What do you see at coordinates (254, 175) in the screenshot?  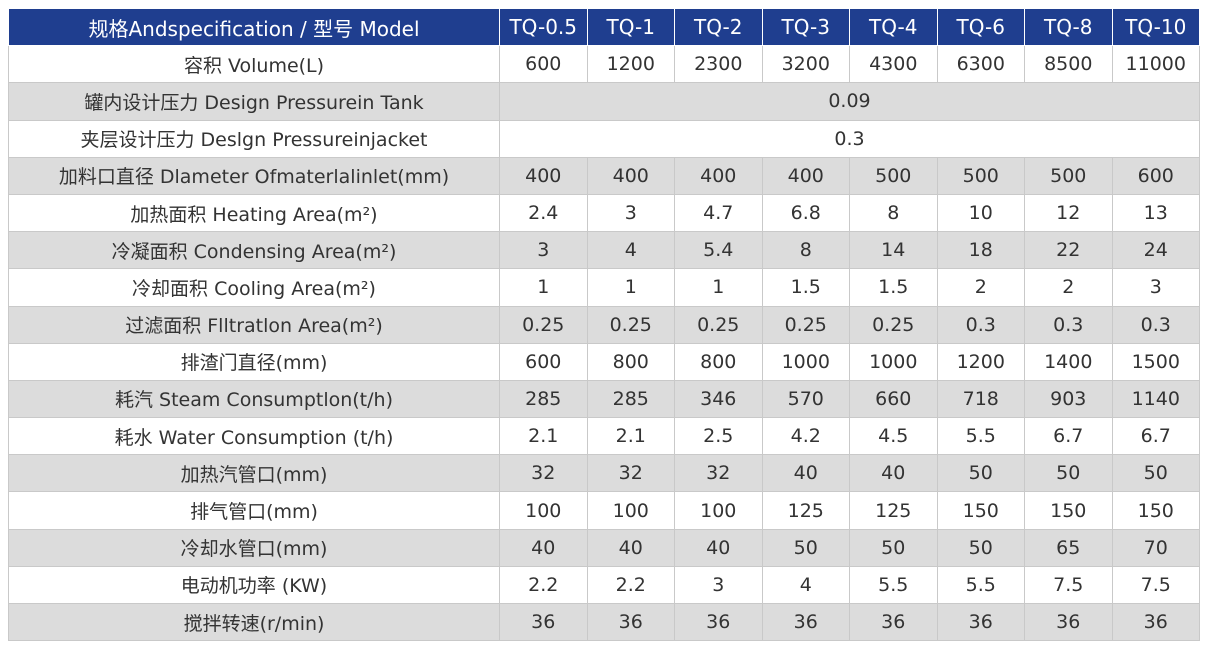 I see `row-label: 加料口直径 Dlameter Ofmaterlalinlet(mm)` at bounding box center [254, 175].